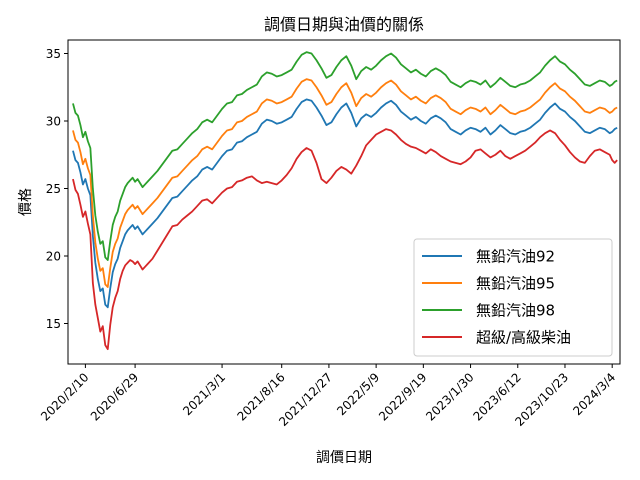 The height and width of the screenshot is (480, 640). I want to click on y-axis-ticks: 15 20 25 30 35, so click(57, 189).